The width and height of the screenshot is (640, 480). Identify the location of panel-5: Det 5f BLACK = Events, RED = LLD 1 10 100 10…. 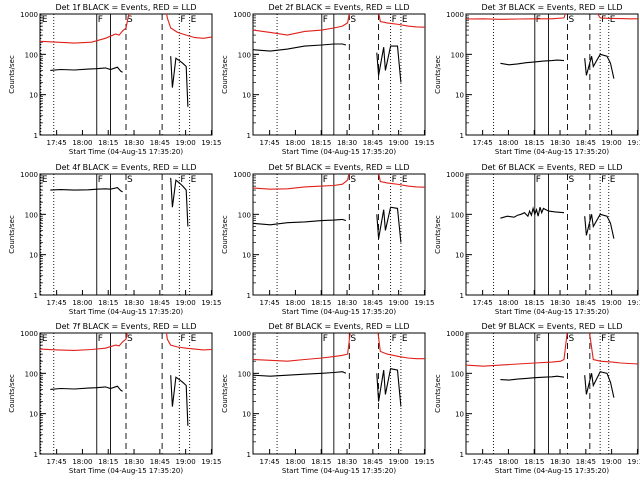
(328, 239).